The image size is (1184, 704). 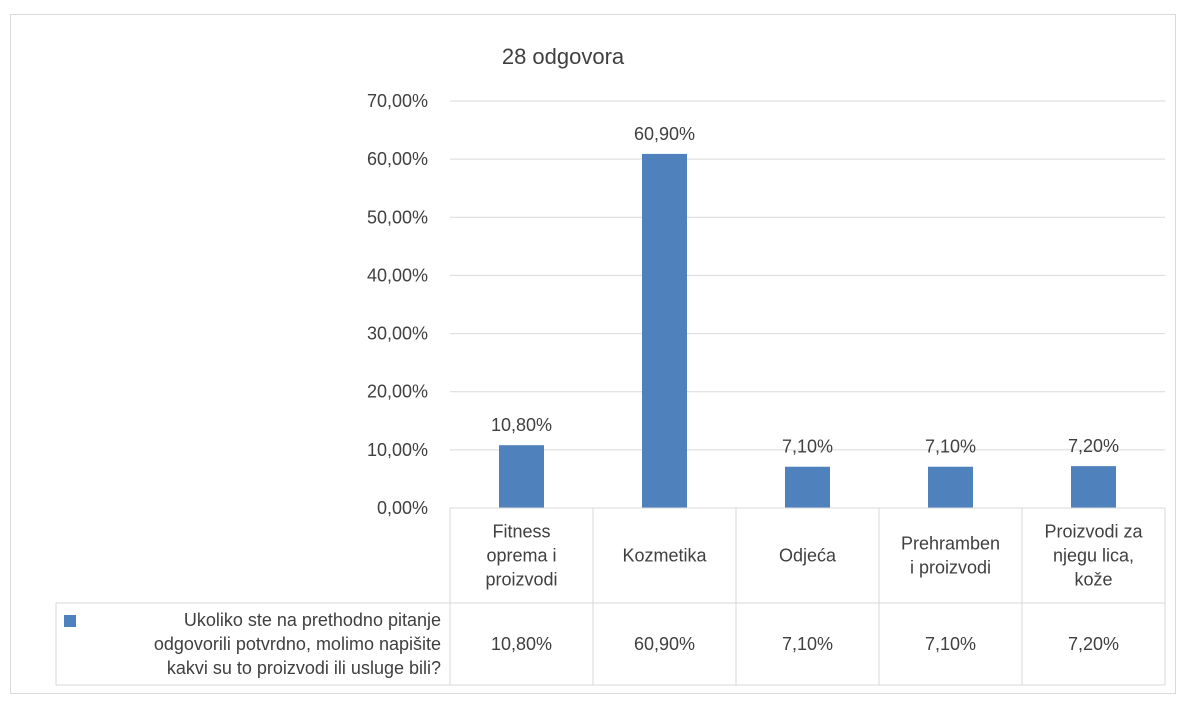 I want to click on category-label: Odjeća, so click(x=808, y=556).